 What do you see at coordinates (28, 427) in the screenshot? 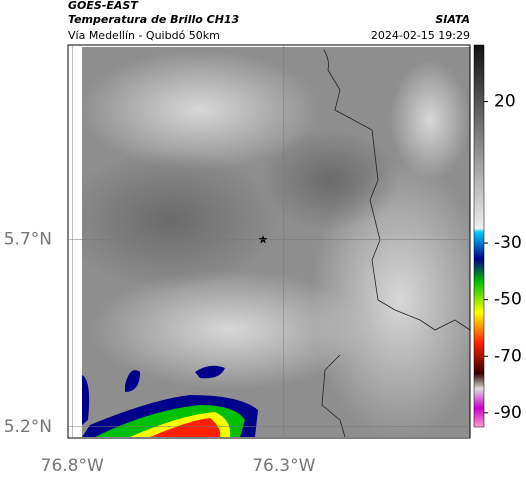
I see `lat-tick-label: 5.2°N` at bounding box center [28, 427].